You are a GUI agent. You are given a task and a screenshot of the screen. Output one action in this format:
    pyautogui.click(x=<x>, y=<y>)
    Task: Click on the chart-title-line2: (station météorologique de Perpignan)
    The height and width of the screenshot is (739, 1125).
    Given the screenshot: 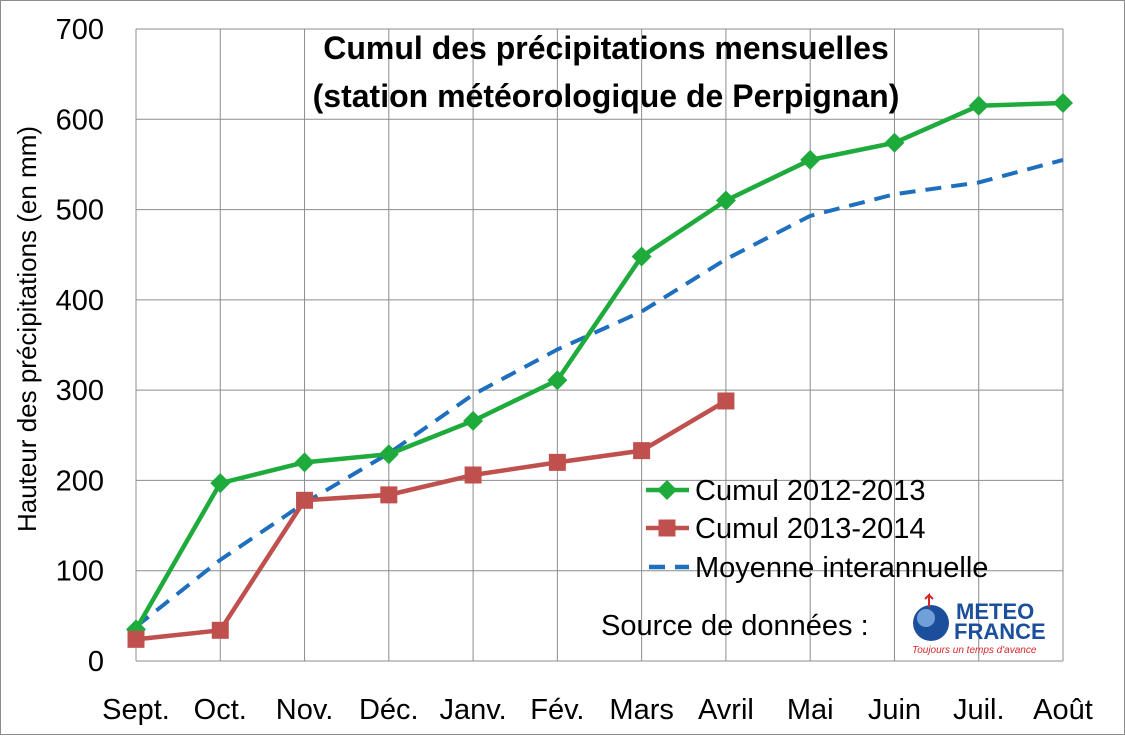 What is the action you would take?
    pyautogui.click(x=606, y=96)
    